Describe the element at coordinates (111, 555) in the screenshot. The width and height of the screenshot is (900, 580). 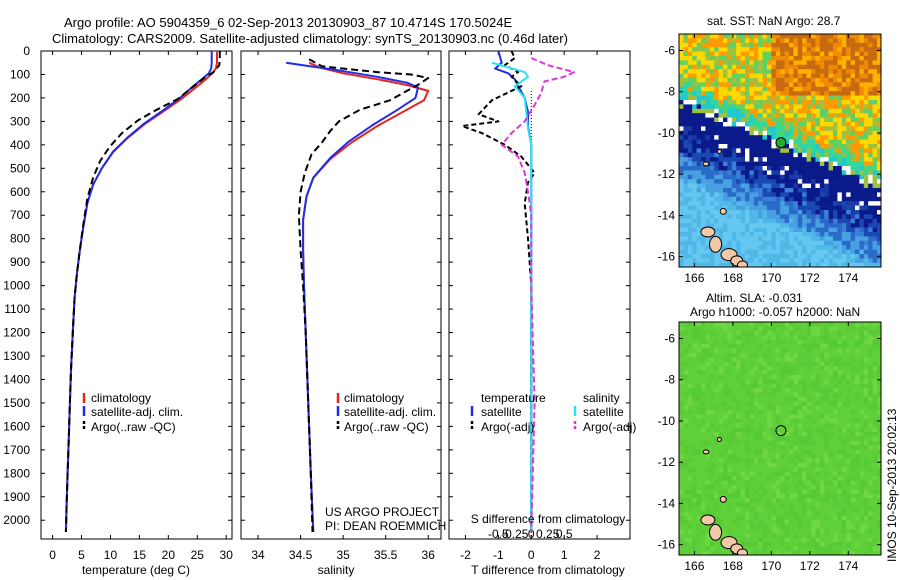
I see `x-tick-label: 10` at that location.